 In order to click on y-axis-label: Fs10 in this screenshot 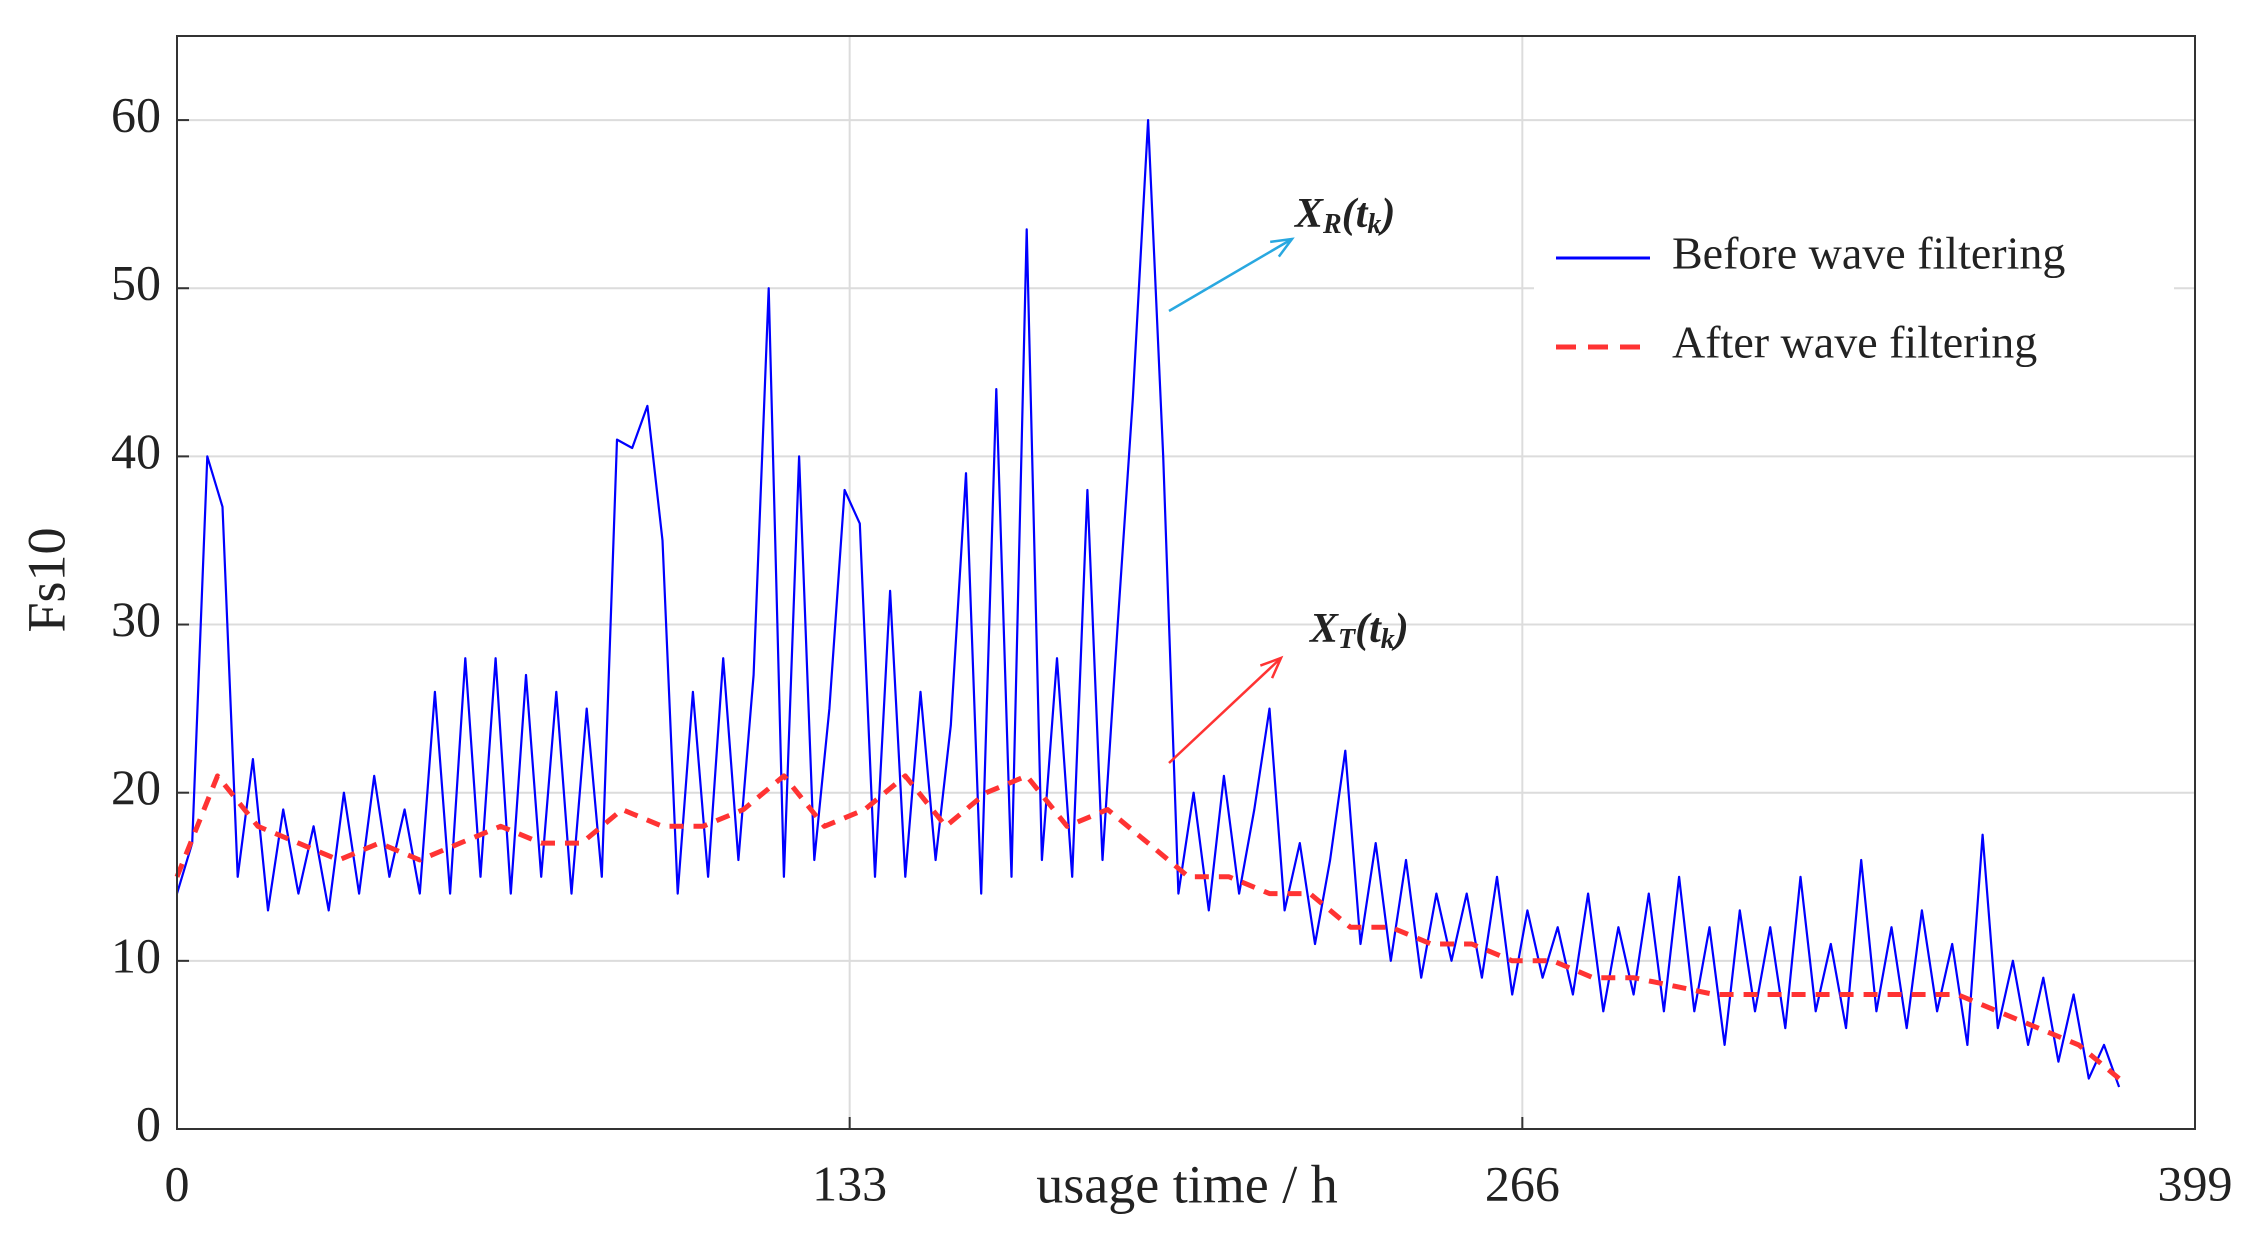, I will do `click(46, 579)`.